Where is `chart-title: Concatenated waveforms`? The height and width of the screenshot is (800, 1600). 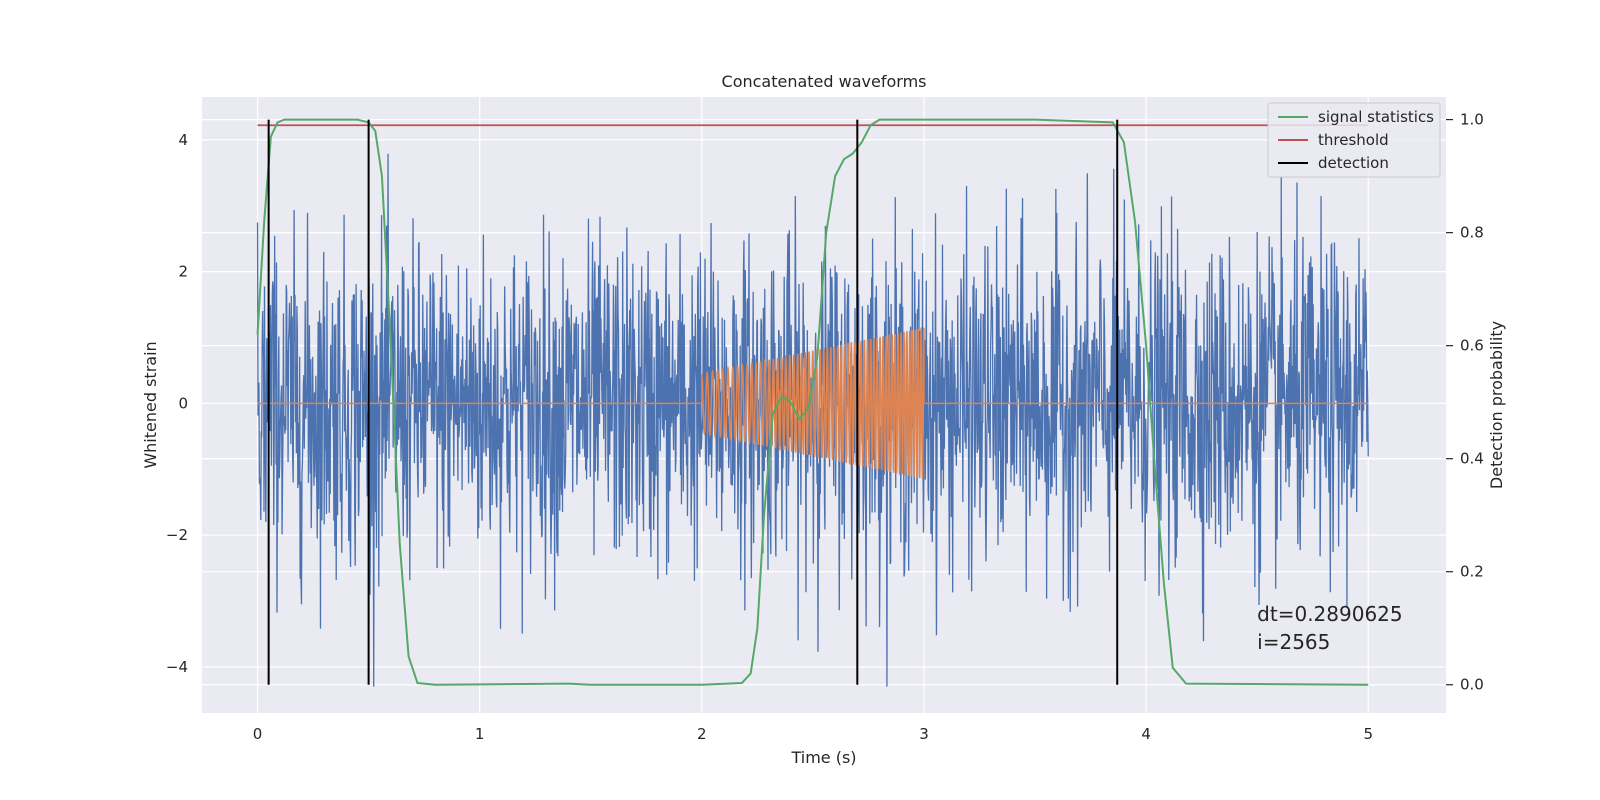
chart-title: Concatenated waveforms is located at coordinates (824, 81).